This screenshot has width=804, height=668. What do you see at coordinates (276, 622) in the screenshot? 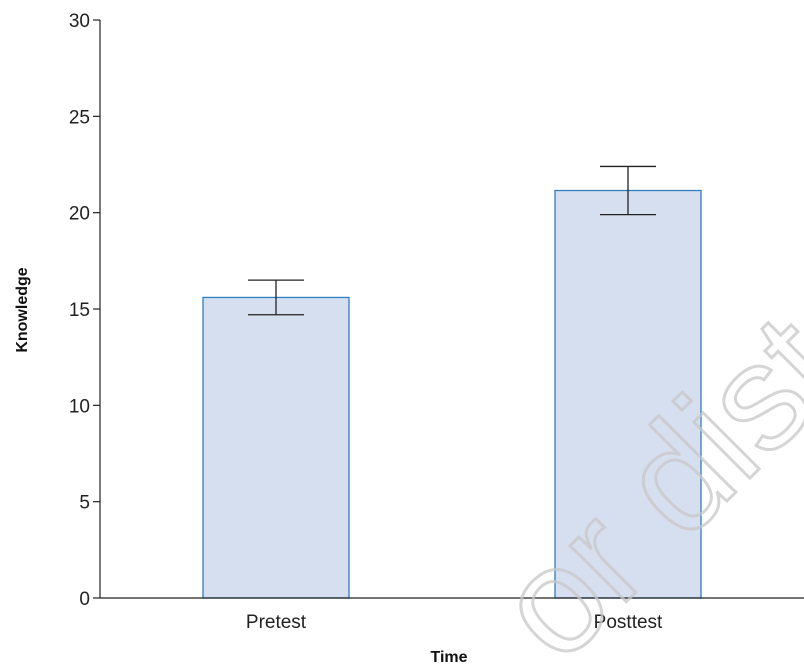
I see `x-tick-label: Pretest` at bounding box center [276, 622].